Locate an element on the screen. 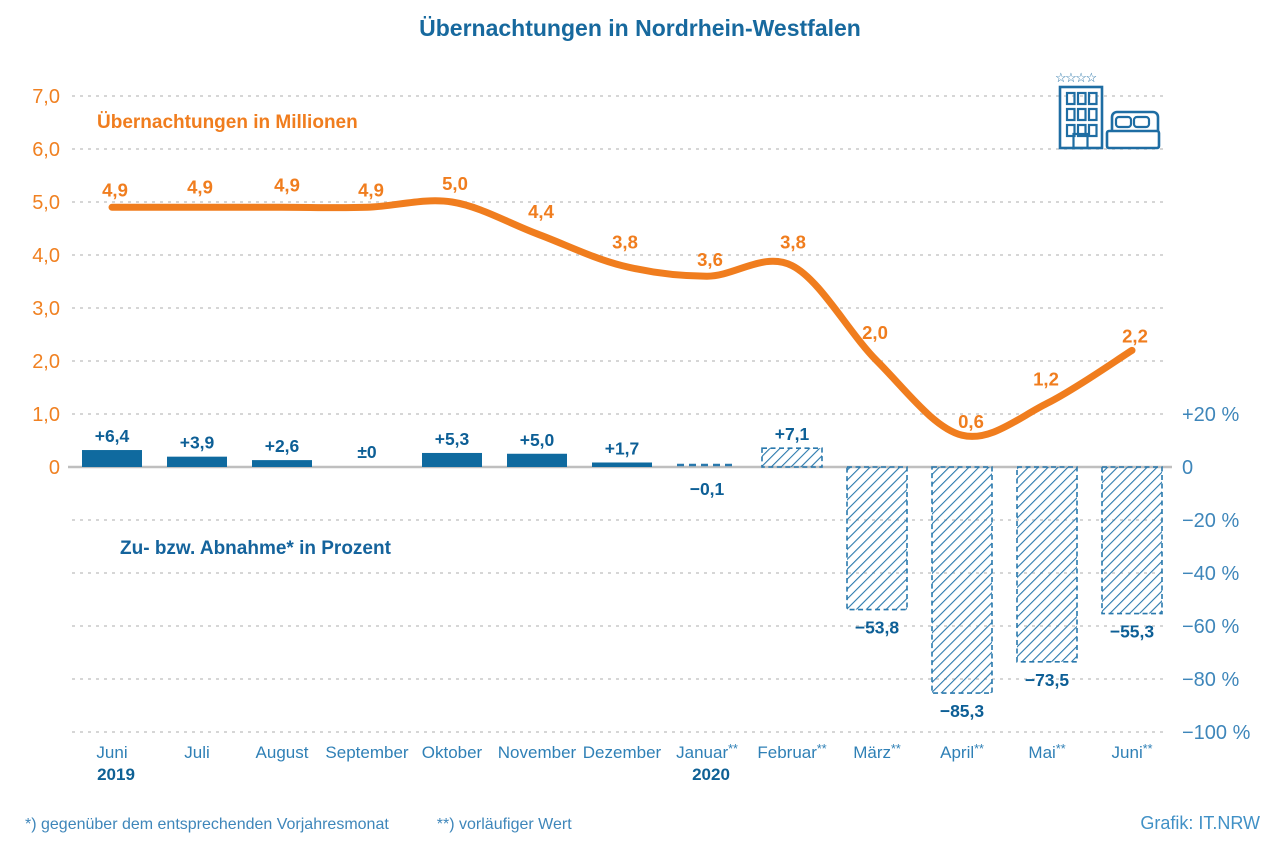  x-label-7: Januar** is located at coordinates (707, 752).